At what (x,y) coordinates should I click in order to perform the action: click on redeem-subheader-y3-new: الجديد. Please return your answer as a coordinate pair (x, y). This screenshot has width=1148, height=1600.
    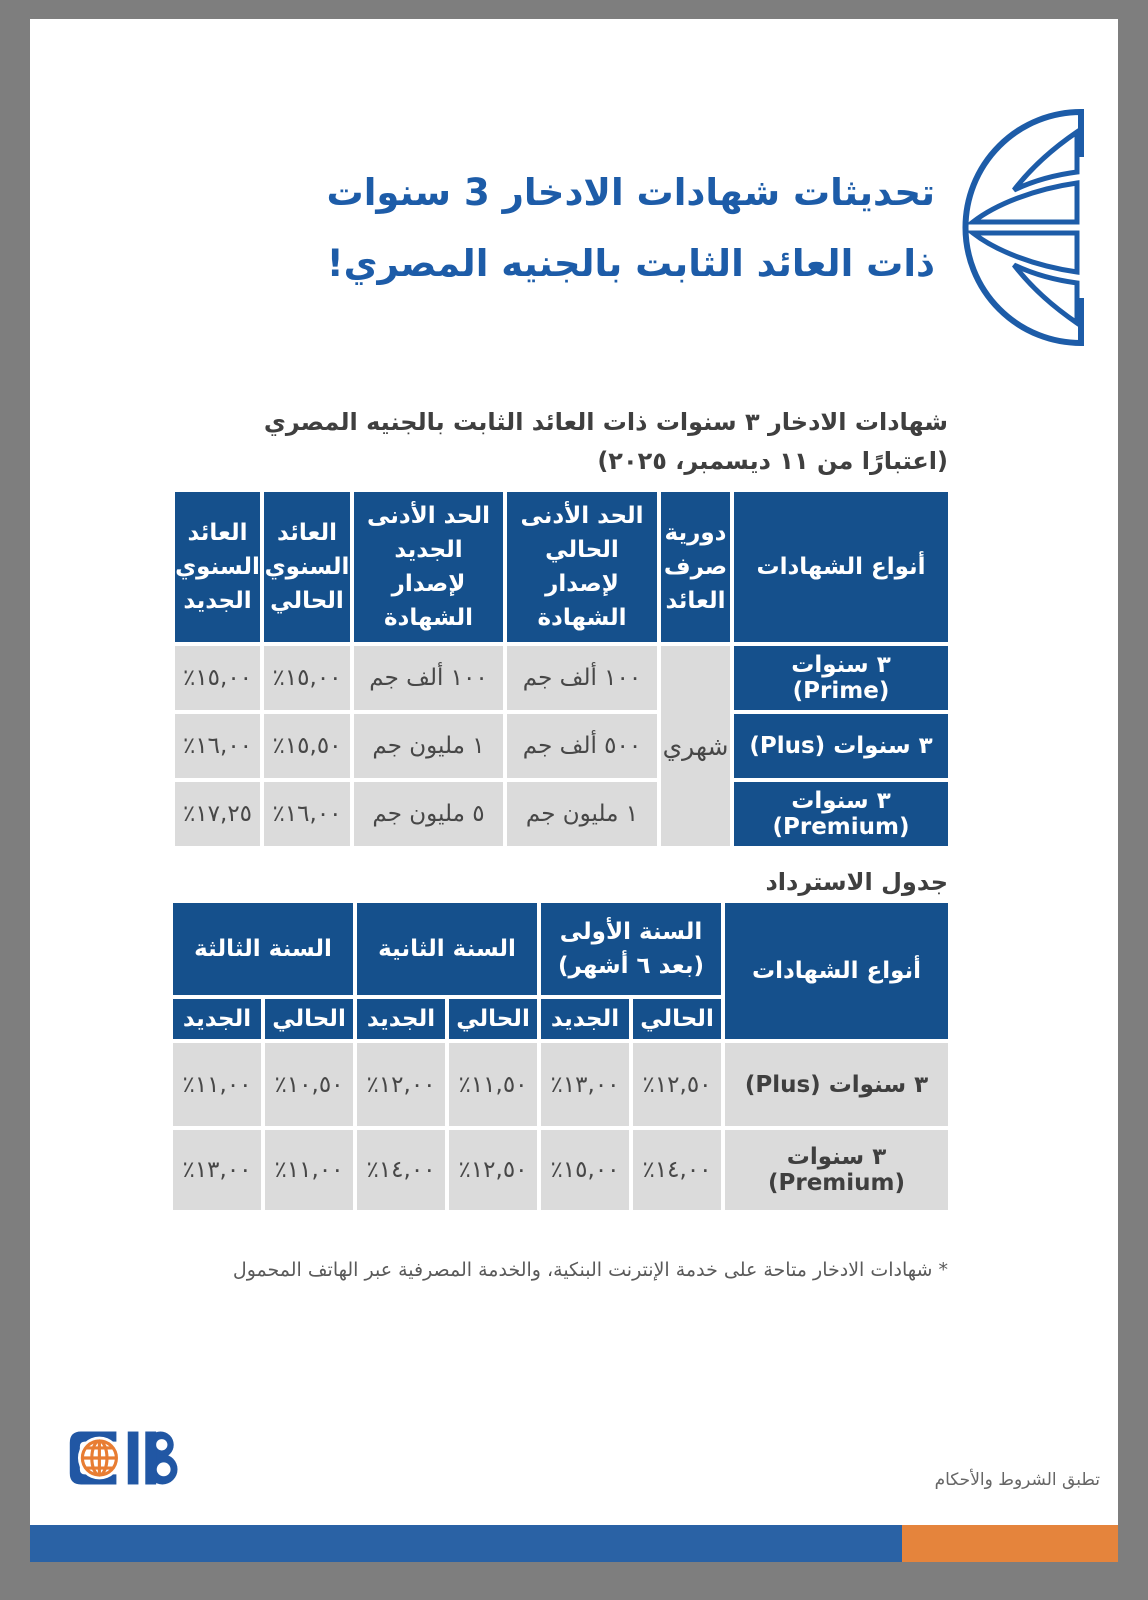
    Looking at the image, I should click on (217, 1019).